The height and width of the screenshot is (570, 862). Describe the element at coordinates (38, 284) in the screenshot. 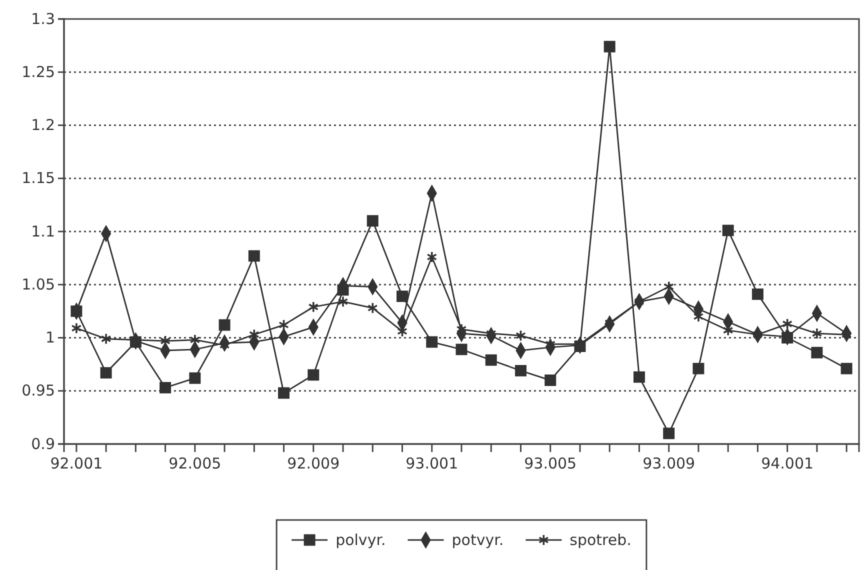

I see `y-tick-label: 1.05` at that location.